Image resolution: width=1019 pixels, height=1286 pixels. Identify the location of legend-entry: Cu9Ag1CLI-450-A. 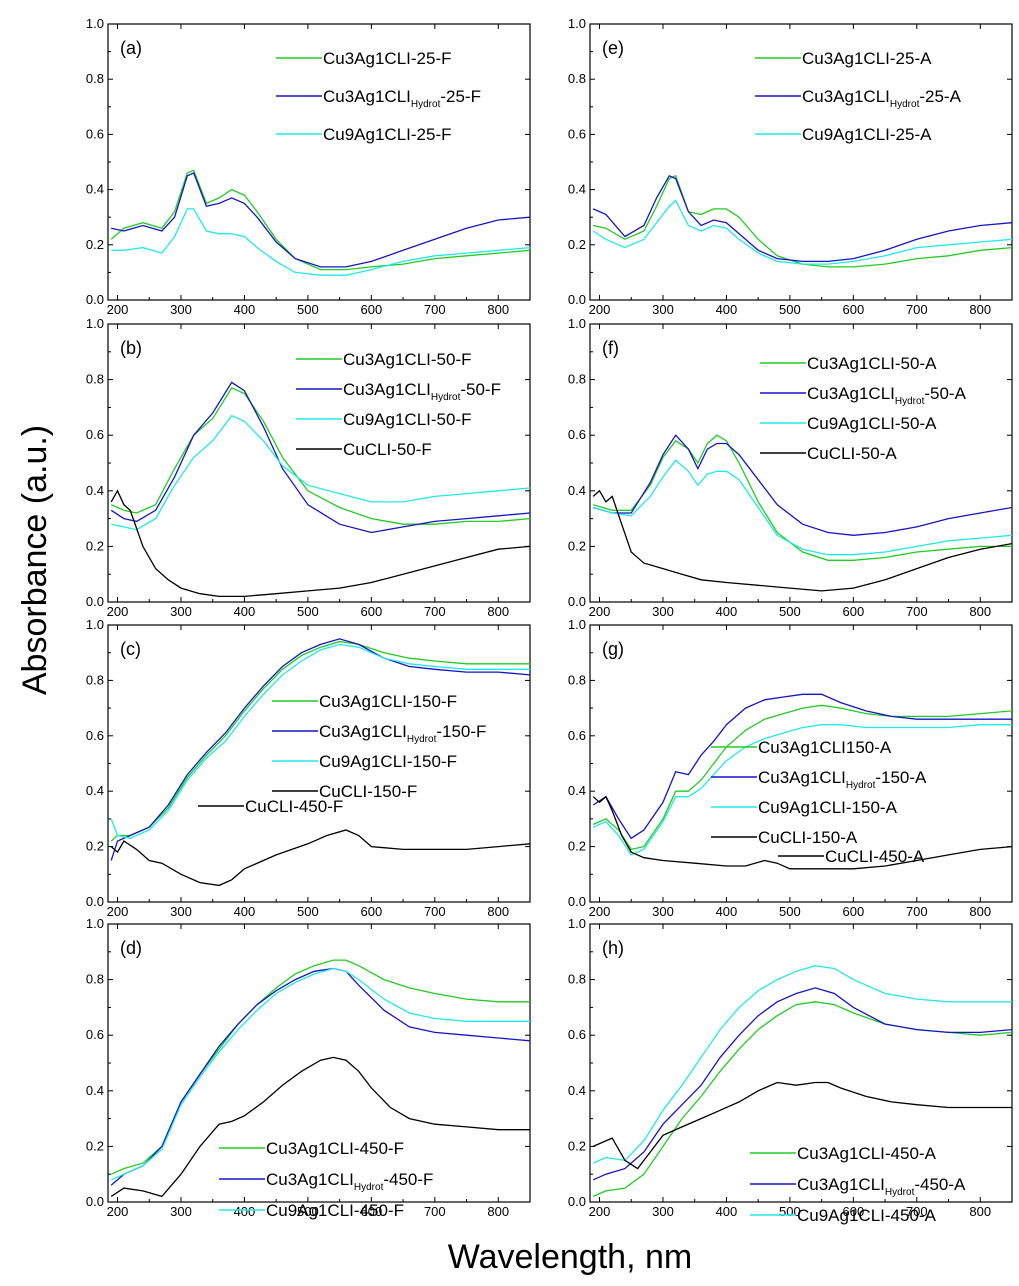
(867, 1215).